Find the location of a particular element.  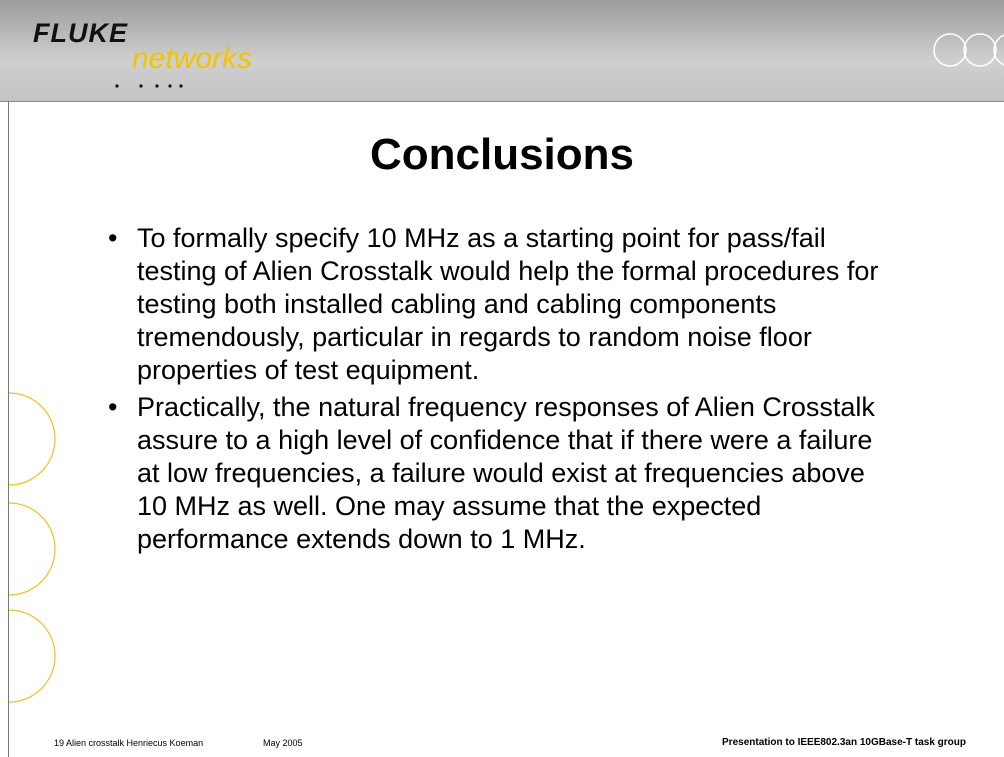

slide-title: Conclusions is located at coordinates (502, 154).